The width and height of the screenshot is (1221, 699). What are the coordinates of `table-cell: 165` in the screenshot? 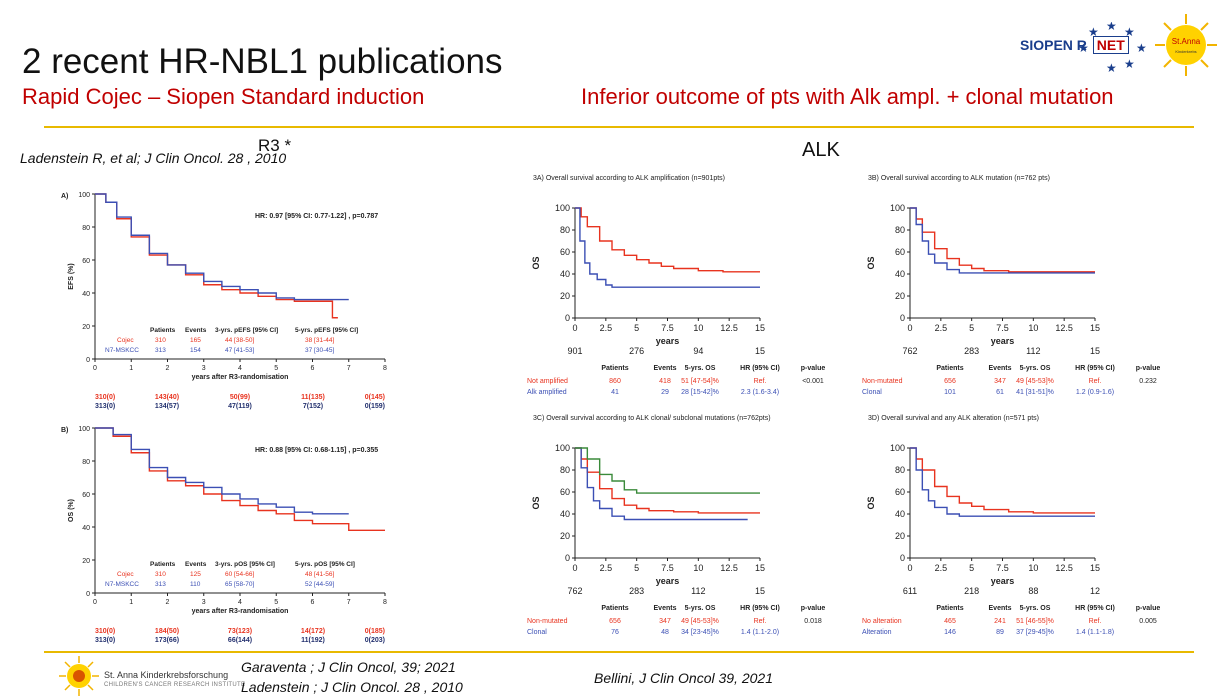 It's located at (195, 340).